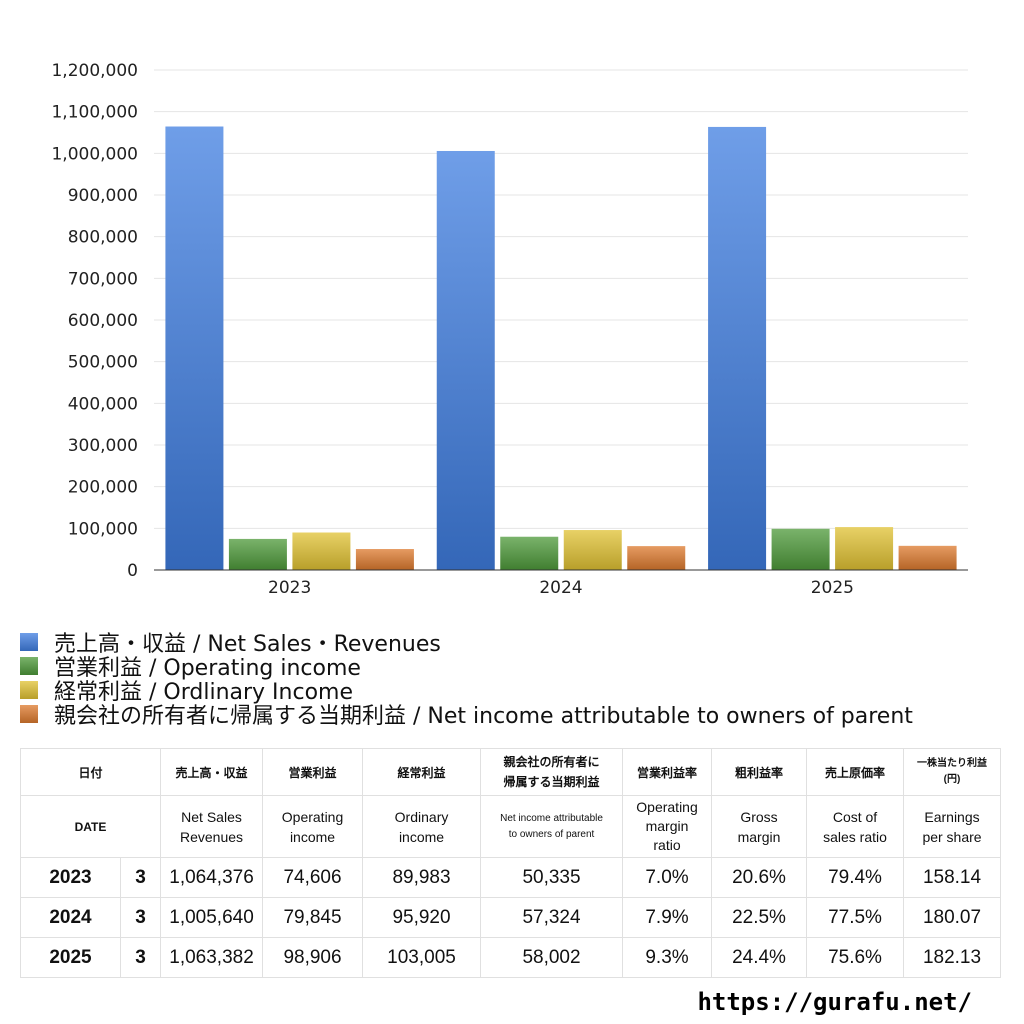  I want to click on legend-swatch-operating-income, so click(29, 666).